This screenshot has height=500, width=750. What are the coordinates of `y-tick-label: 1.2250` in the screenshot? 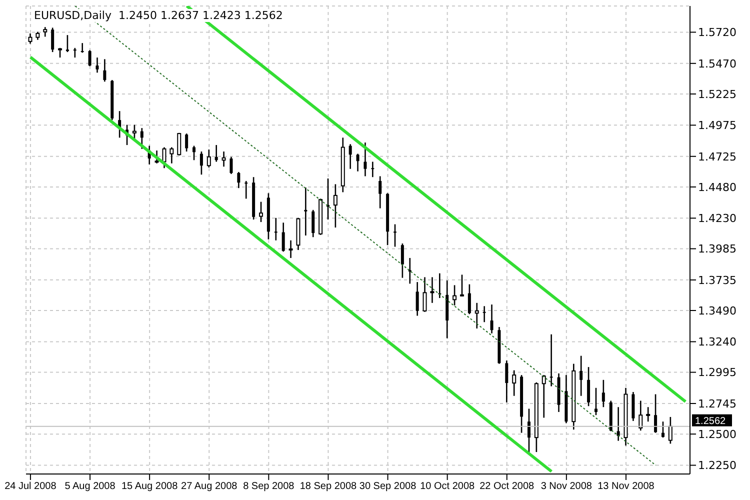 It's located at (717, 465).